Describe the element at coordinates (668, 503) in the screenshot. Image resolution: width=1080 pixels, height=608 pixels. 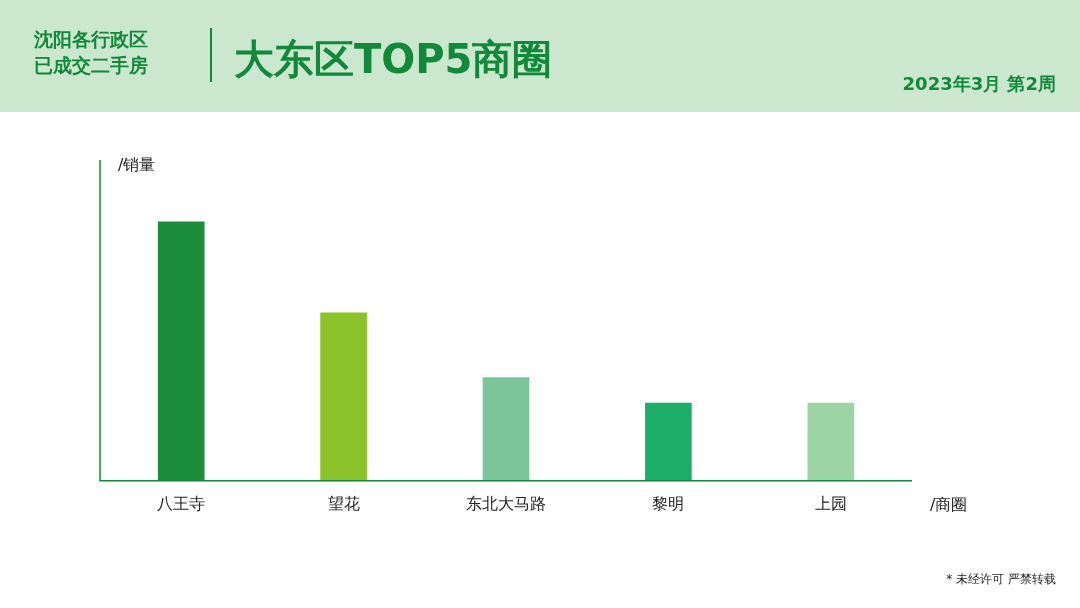
I see `x-tick-label: 黎明` at that location.